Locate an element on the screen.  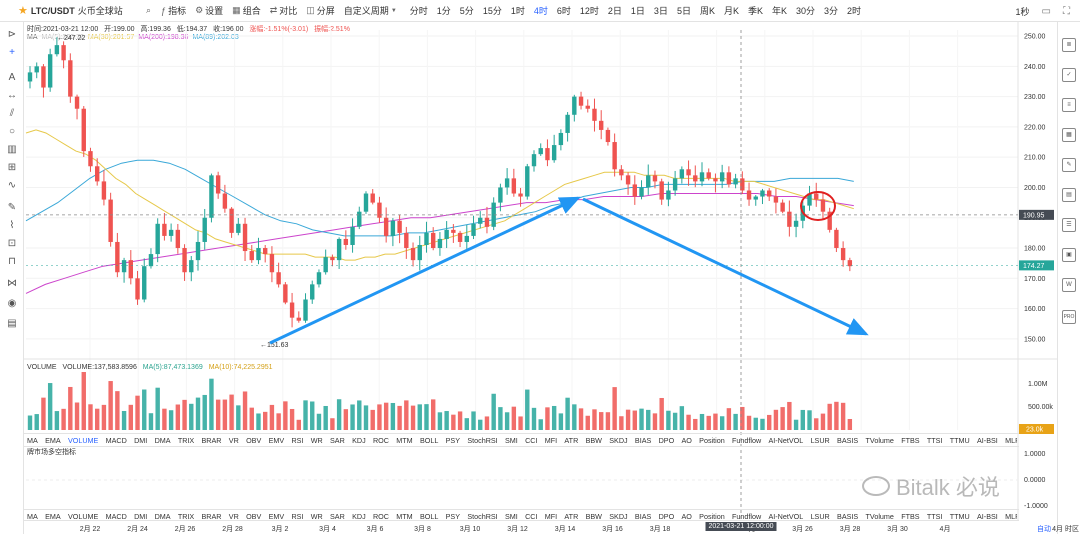
auto-scale-toggle: 自动 is located at coordinates (1044, 529).